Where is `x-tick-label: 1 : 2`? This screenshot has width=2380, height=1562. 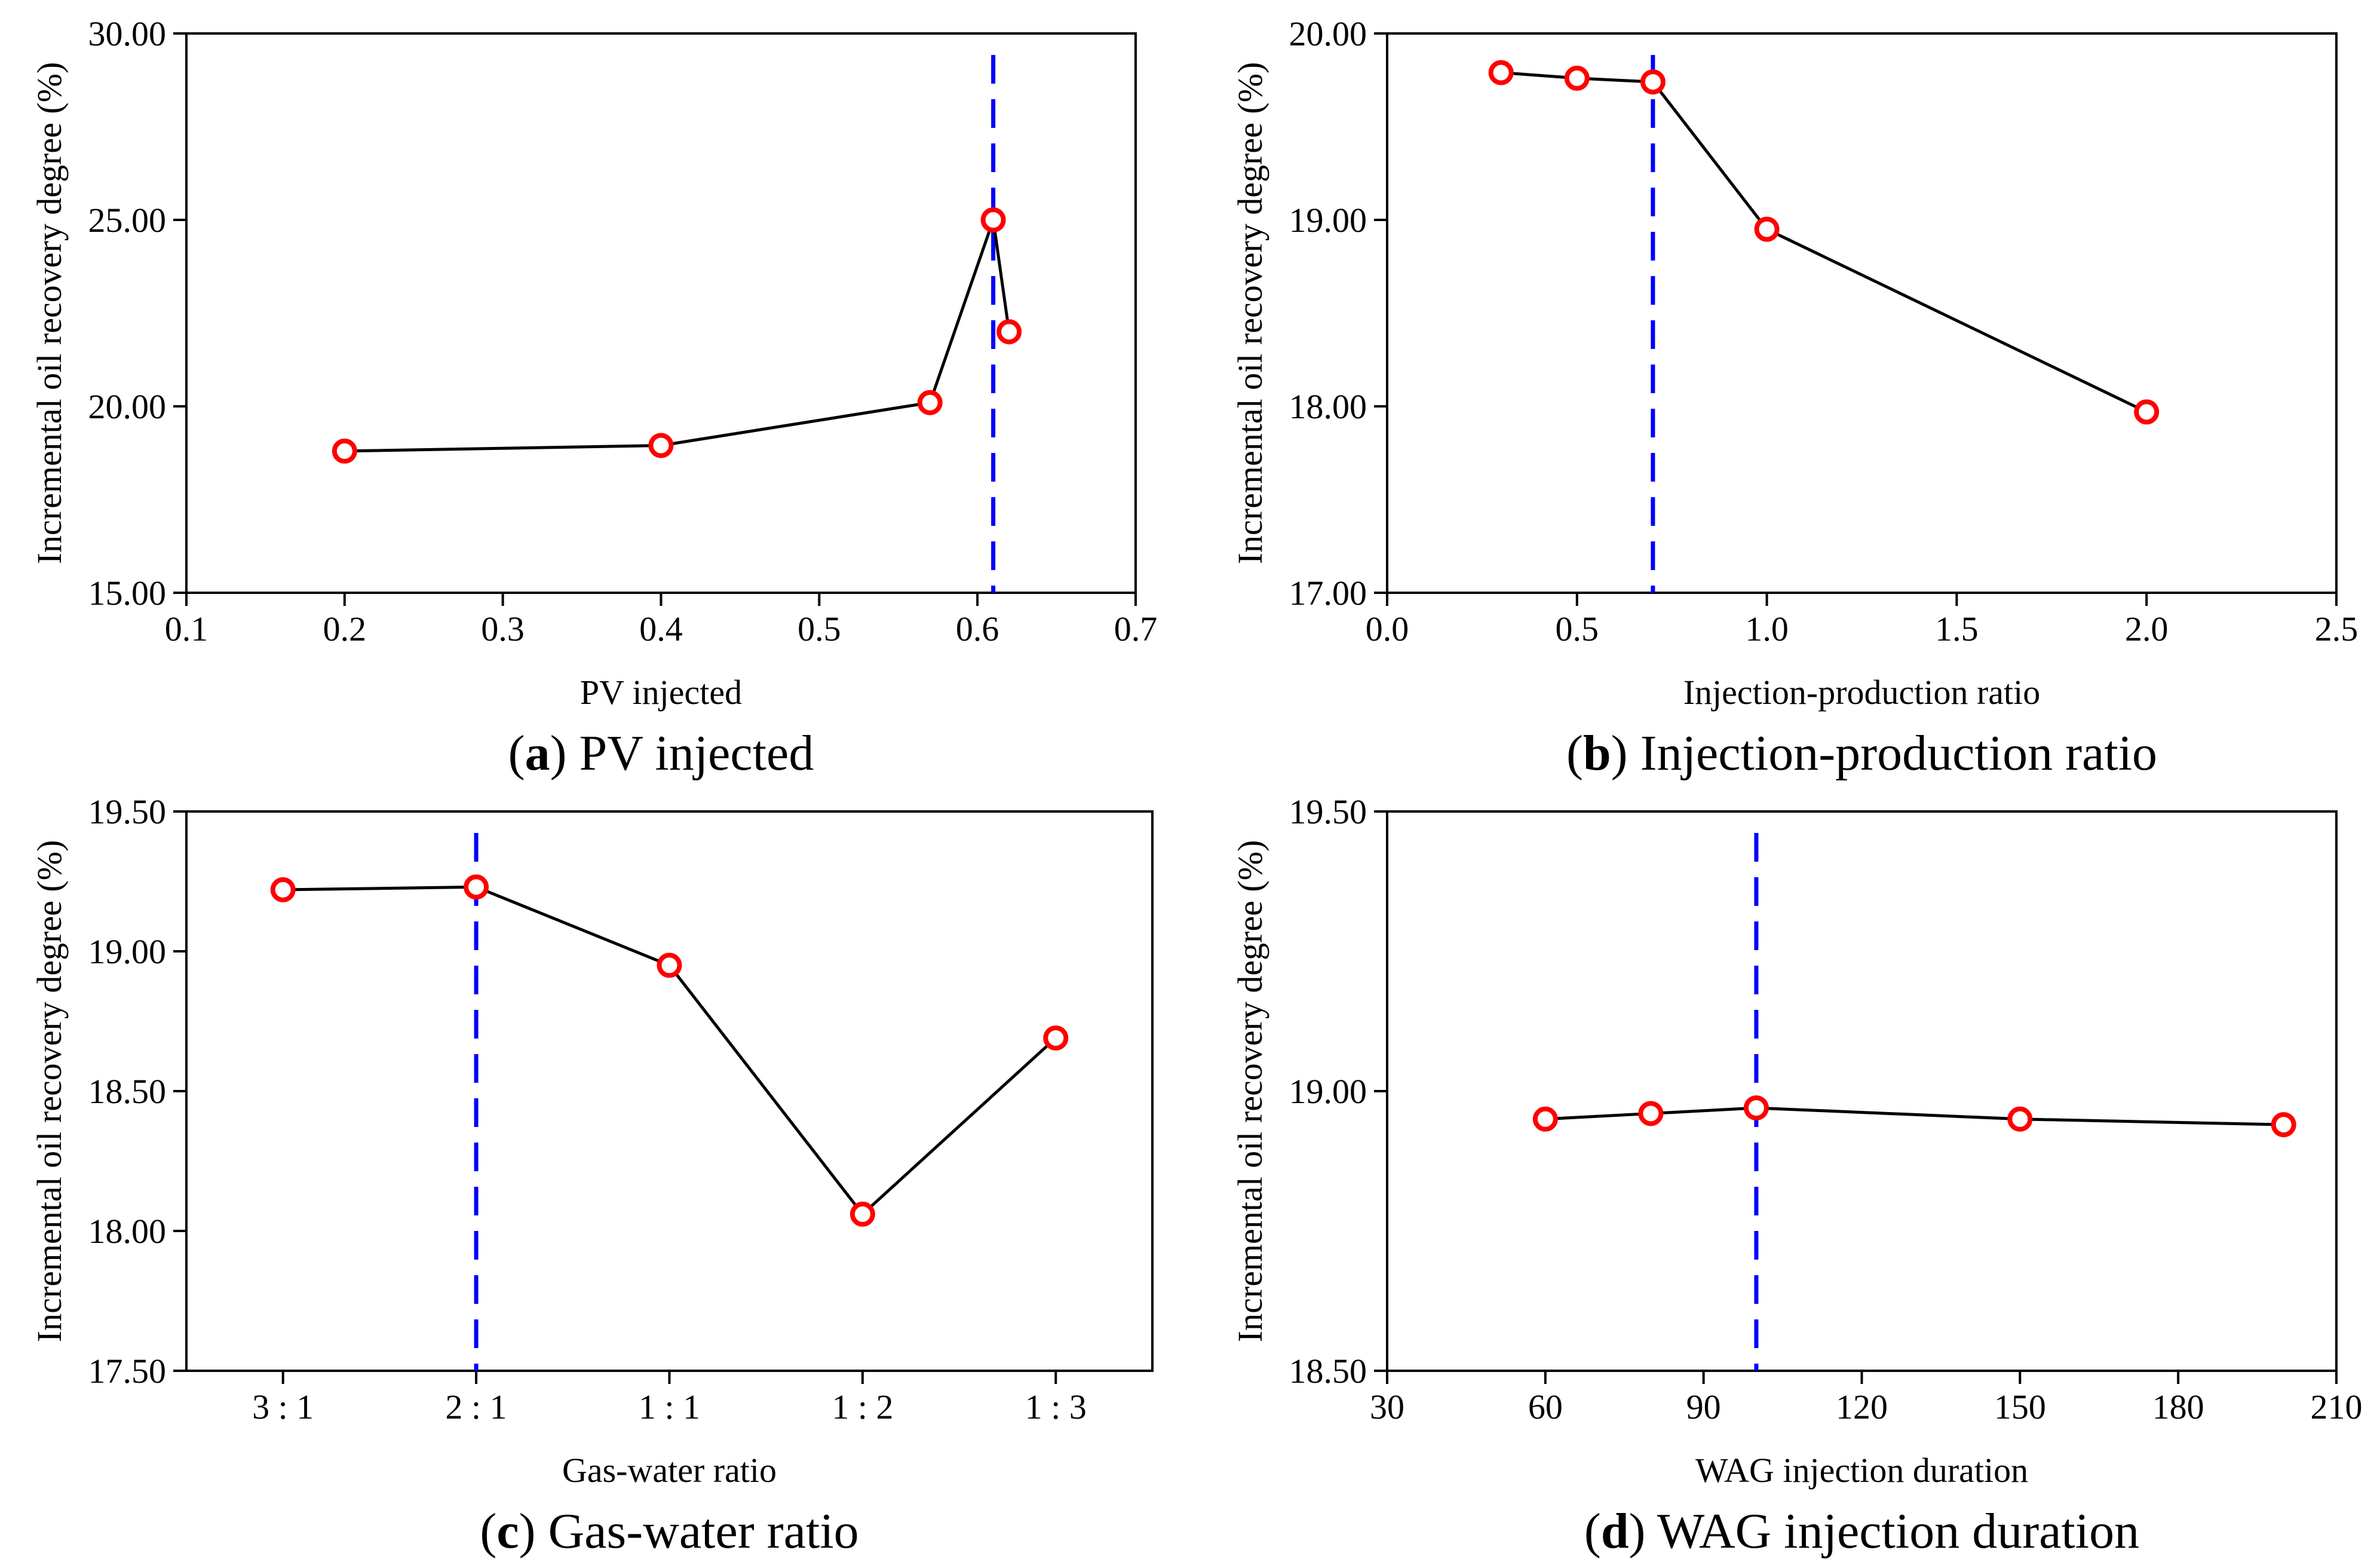 x-tick-label: 1 : 2 is located at coordinates (862, 1407).